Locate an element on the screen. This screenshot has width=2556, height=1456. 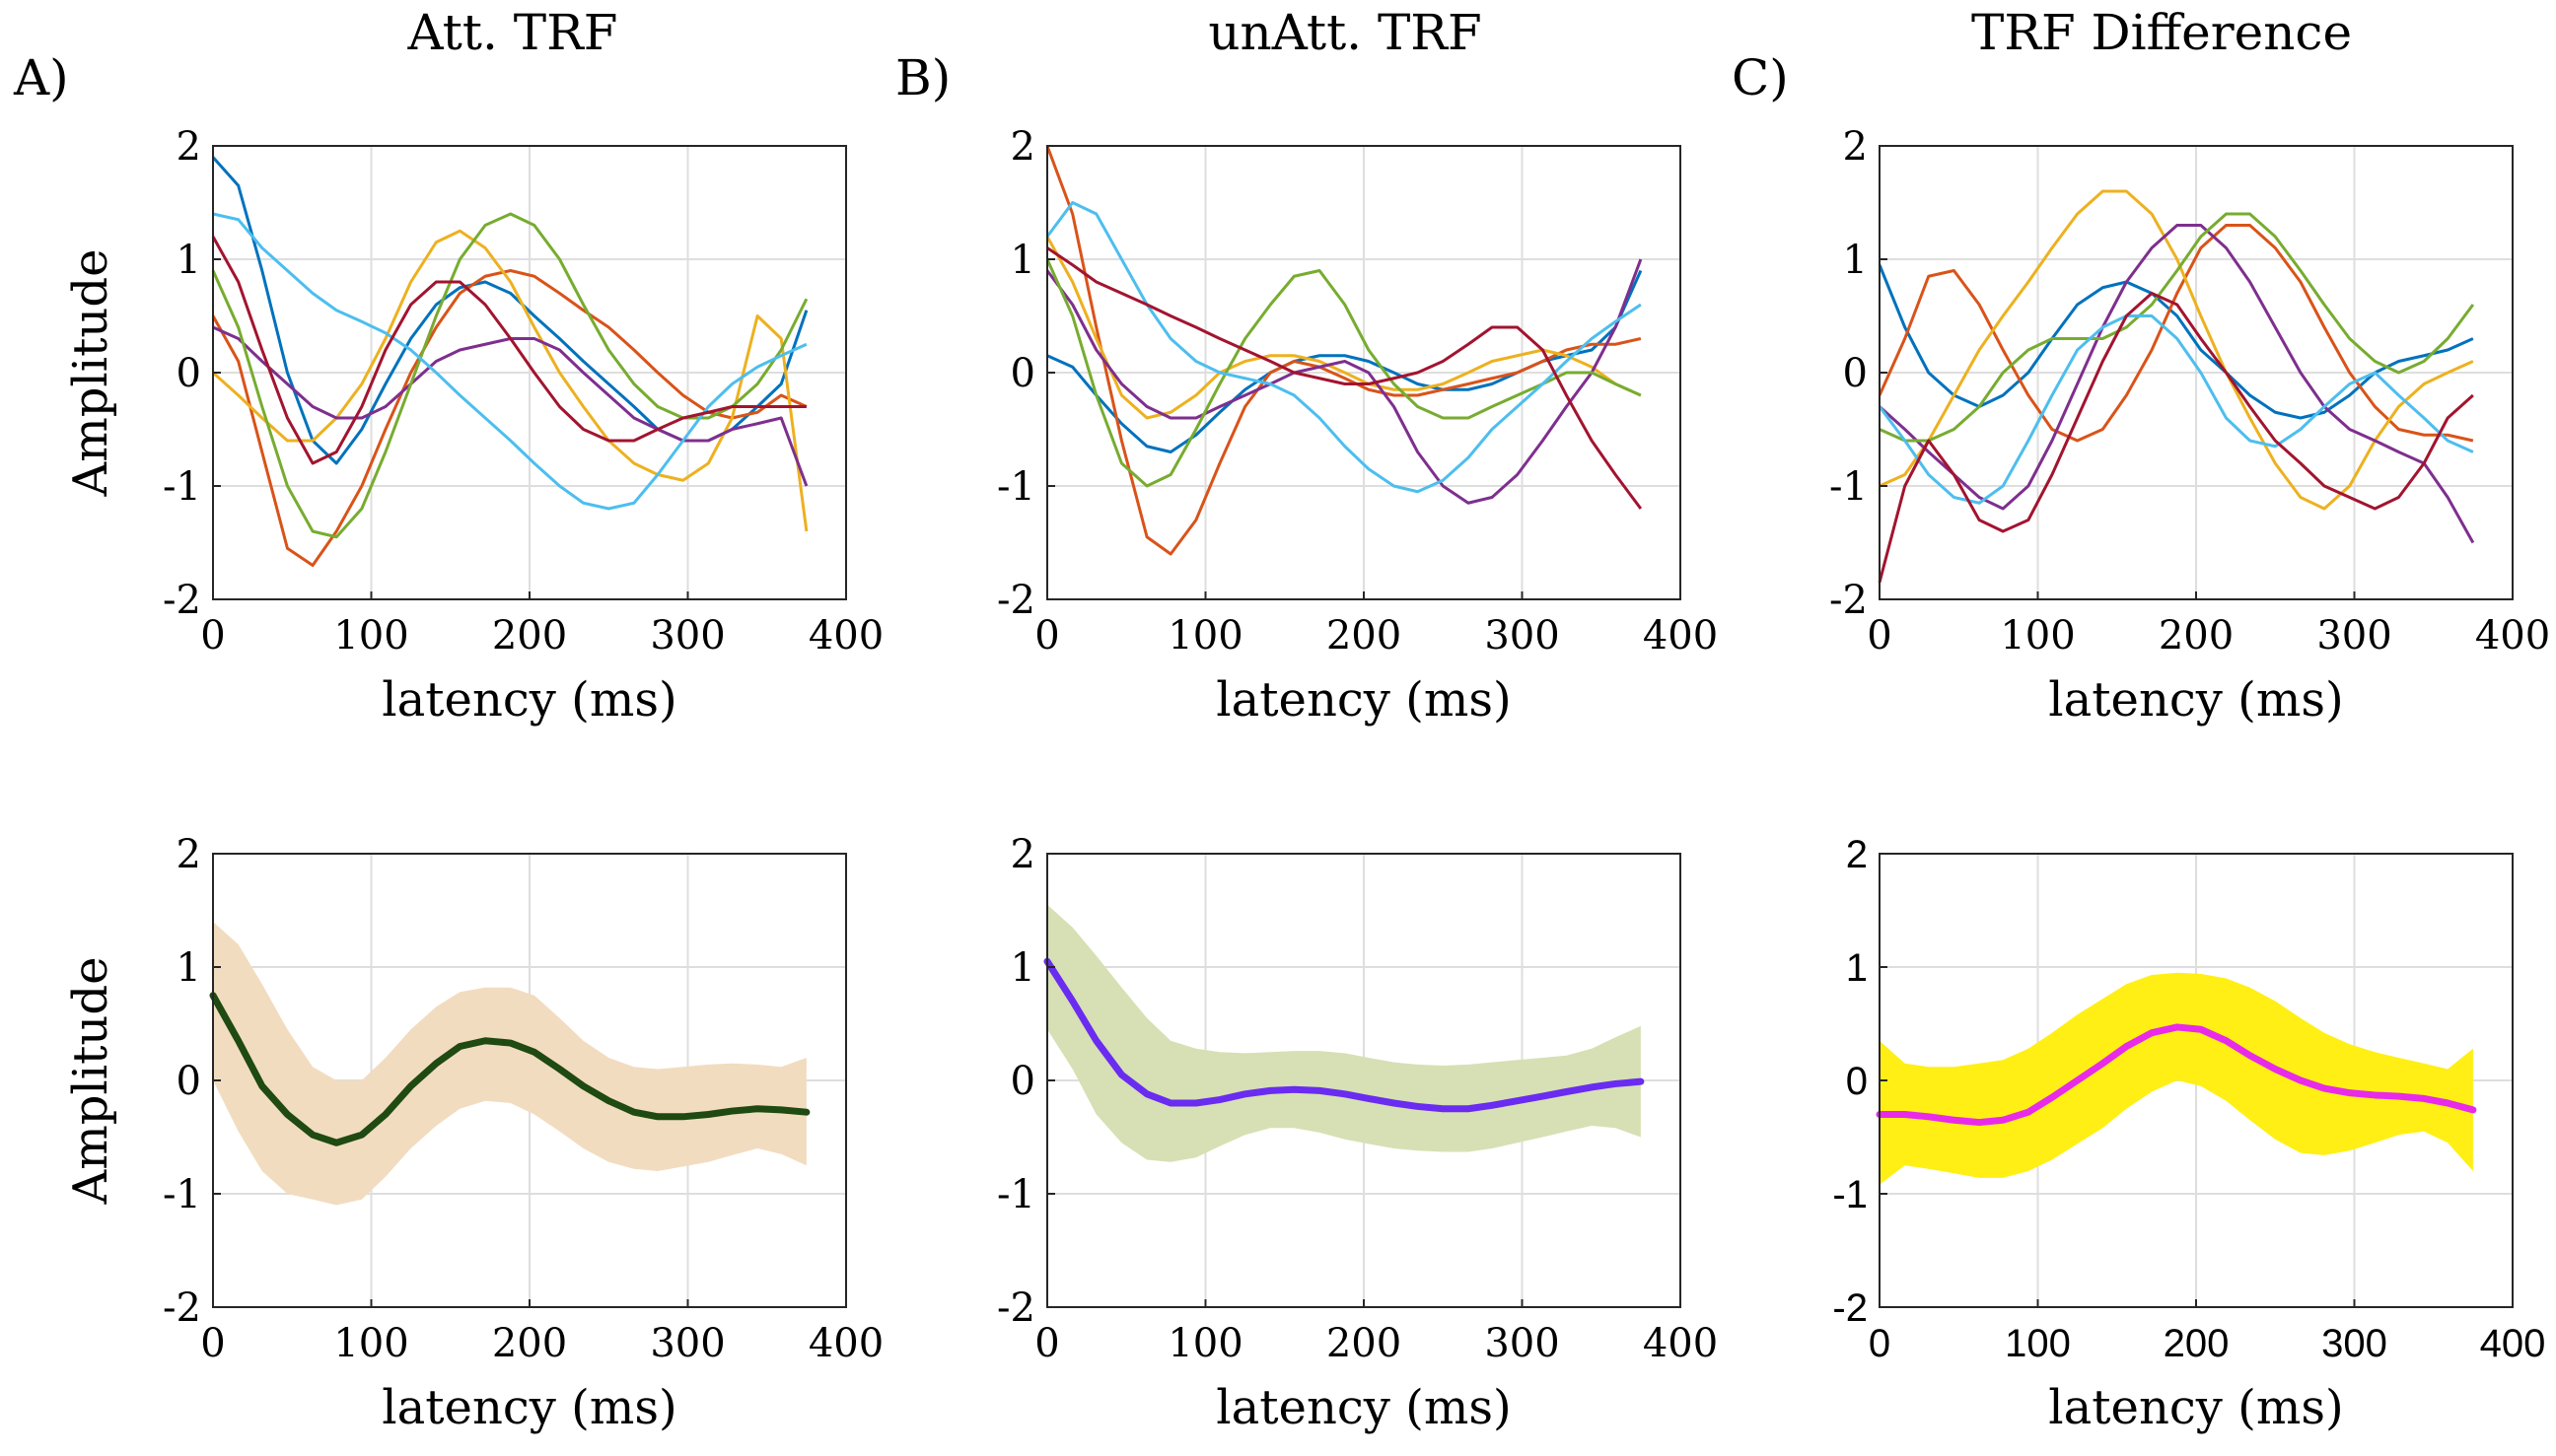
column-title-diff: TRF Difference is located at coordinates (2161, 32).